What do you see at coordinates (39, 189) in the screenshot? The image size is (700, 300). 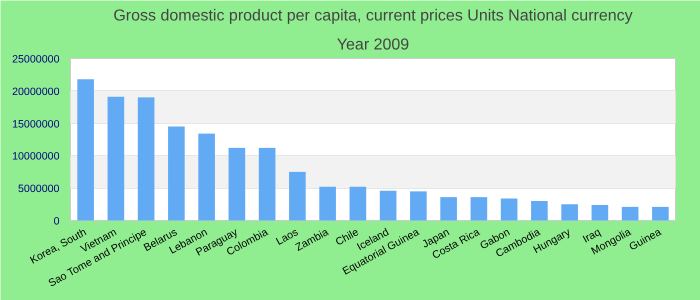 I see `y-tick-label: 5000000` at bounding box center [39, 189].